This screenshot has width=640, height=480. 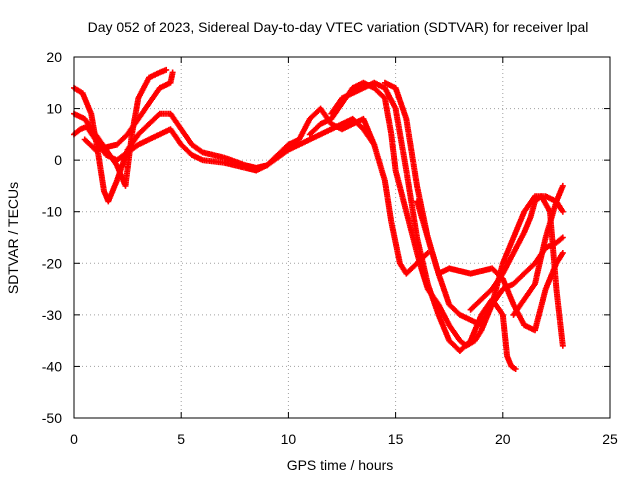 What do you see at coordinates (13, 238) in the screenshot?
I see `y-axis-label: SDTVAR / TECUs` at bounding box center [13, 238].